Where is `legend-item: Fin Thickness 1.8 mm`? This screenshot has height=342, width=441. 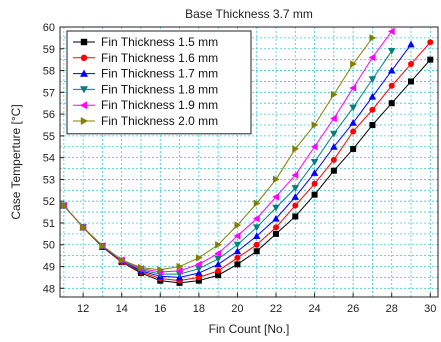 legend-item: Fin Thickness 1.8 mm is located at coordinates (145, 89).